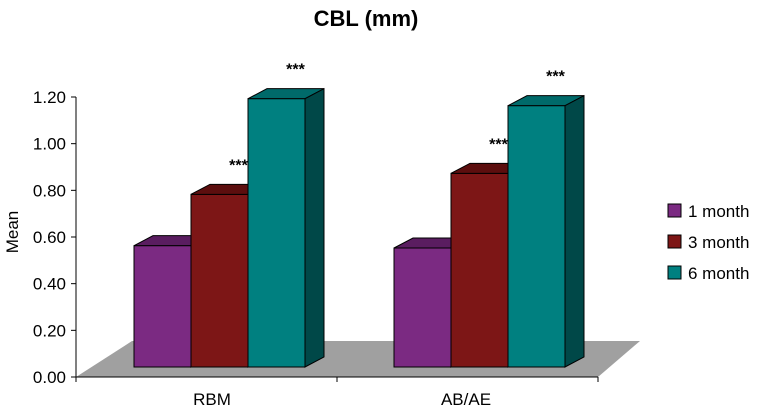 The width and height of the screenshot is (766, 415). What do you see at coordinates (49, 237) in the screenshot?
I see `y-tick-label: 0.60` at bounding box center [49, 237].